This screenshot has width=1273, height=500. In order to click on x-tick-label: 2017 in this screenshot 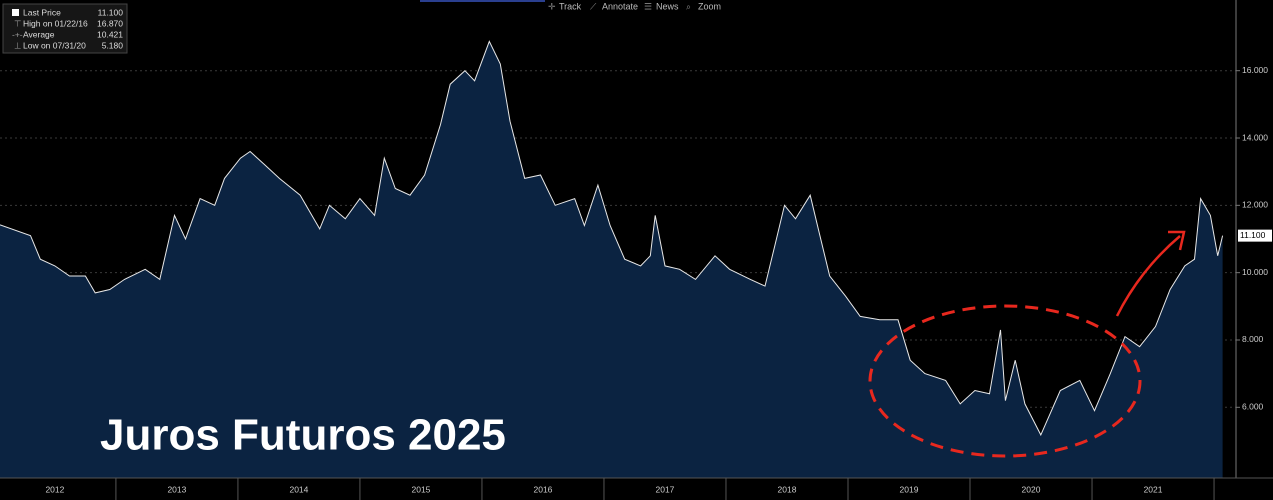, I will do `click(665, 489)`.